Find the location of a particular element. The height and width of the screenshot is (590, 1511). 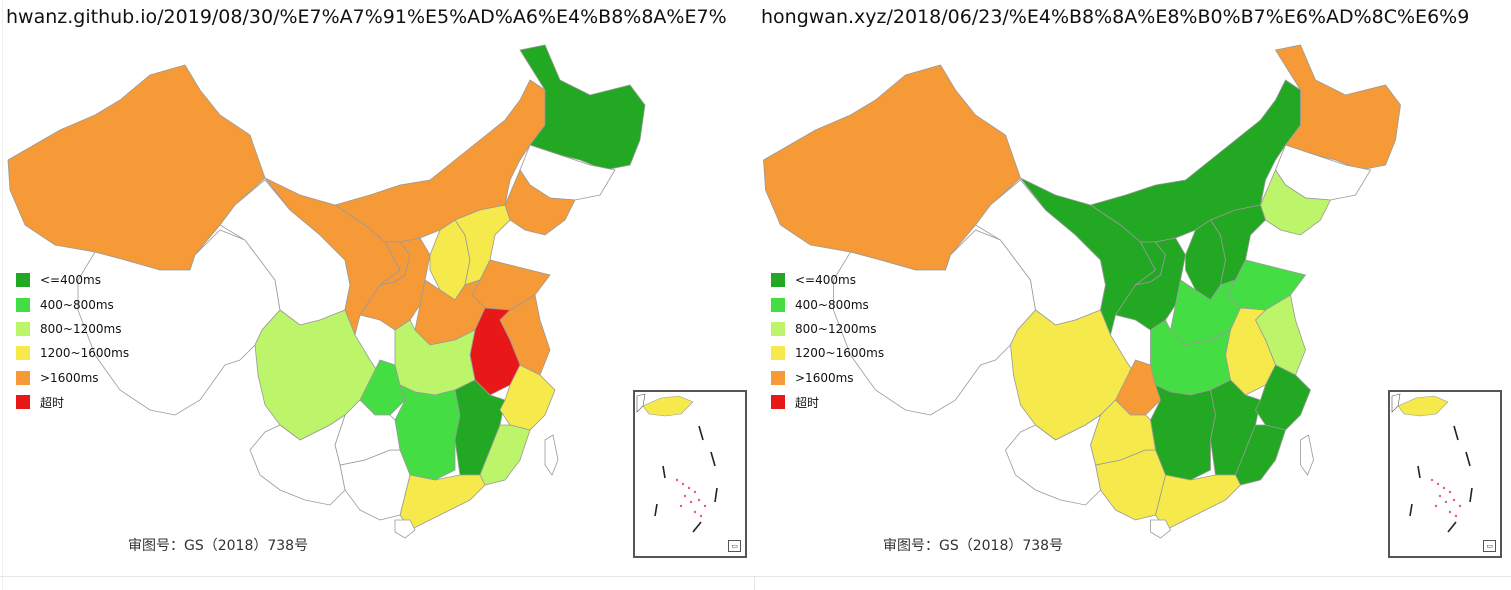

bottom-divider is located at coordinates (755, 576).